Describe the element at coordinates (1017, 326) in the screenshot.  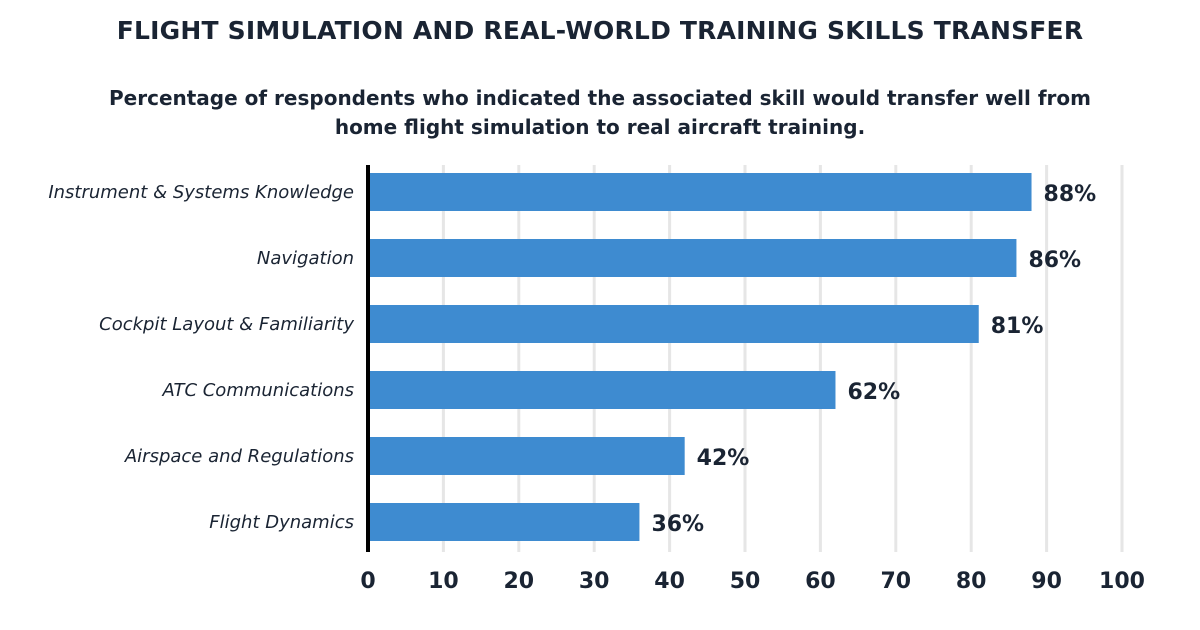
I see `data-label: 81%` at that location.